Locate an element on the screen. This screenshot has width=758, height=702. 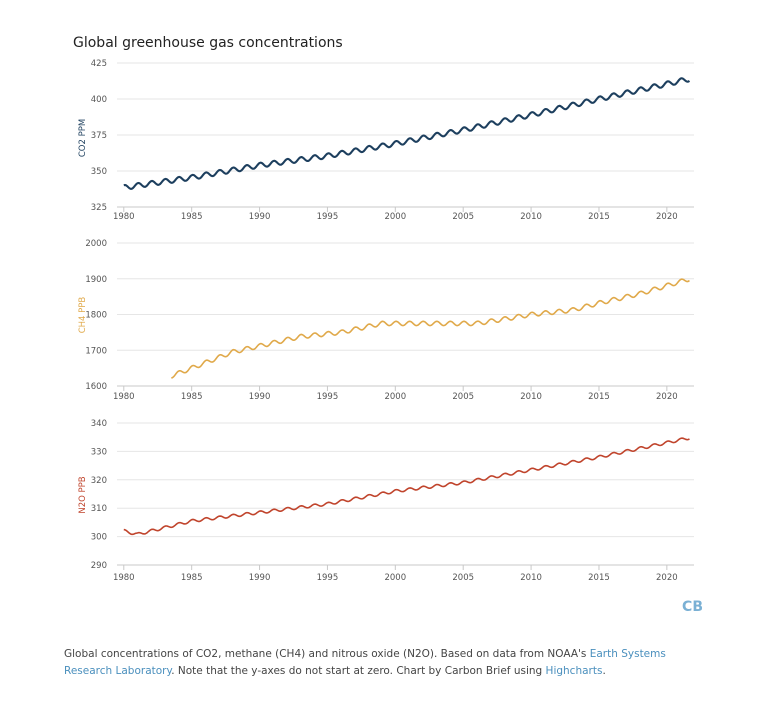
co2-x-tick-label: 2005 is located at coordinates (463, 217).